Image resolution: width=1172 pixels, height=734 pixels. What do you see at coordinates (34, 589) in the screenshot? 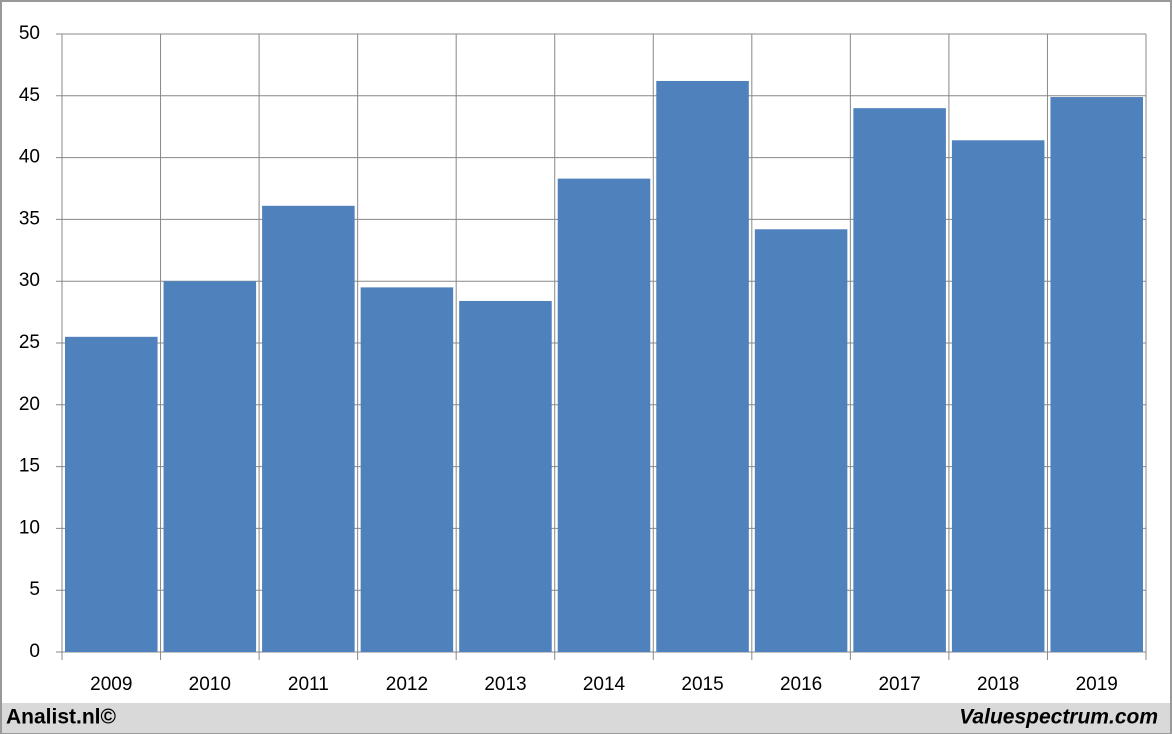
I see `y-tick-label: 5` at bounding box center [34, 589].